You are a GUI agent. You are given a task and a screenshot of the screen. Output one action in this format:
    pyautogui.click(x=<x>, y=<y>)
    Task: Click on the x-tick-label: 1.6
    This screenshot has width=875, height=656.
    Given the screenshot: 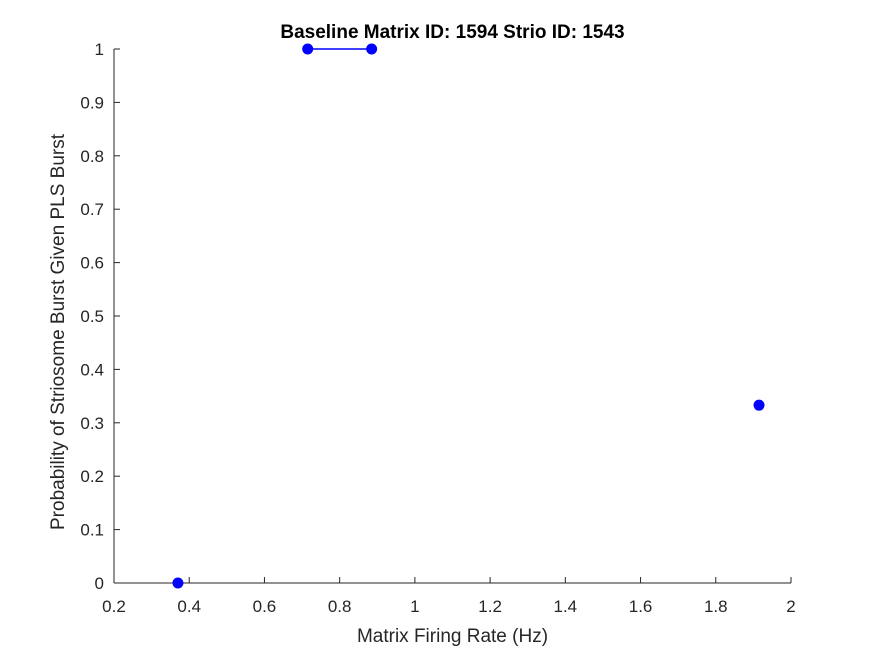 What is the action you would take?
    pyautogui.click(x=641, y=606)
    